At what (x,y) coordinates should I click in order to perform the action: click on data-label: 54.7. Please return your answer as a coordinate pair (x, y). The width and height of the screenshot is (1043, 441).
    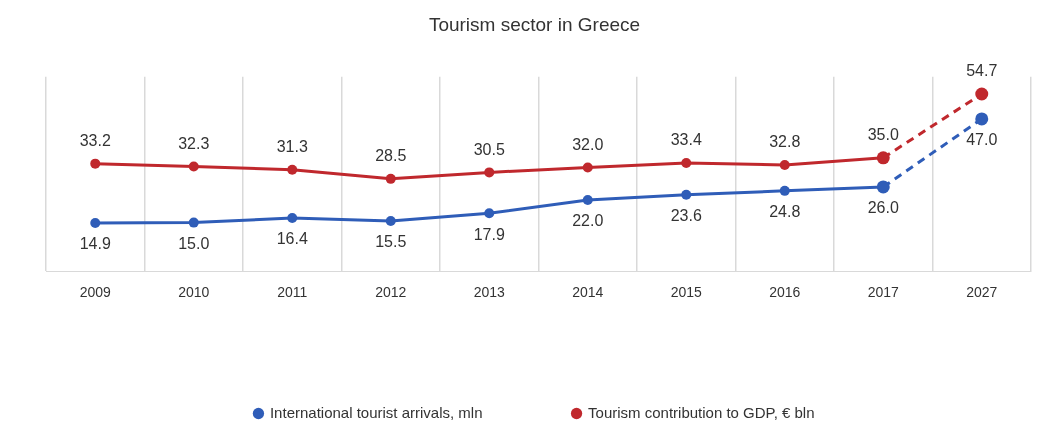
    Looking at the image, I should click on (982, 71).